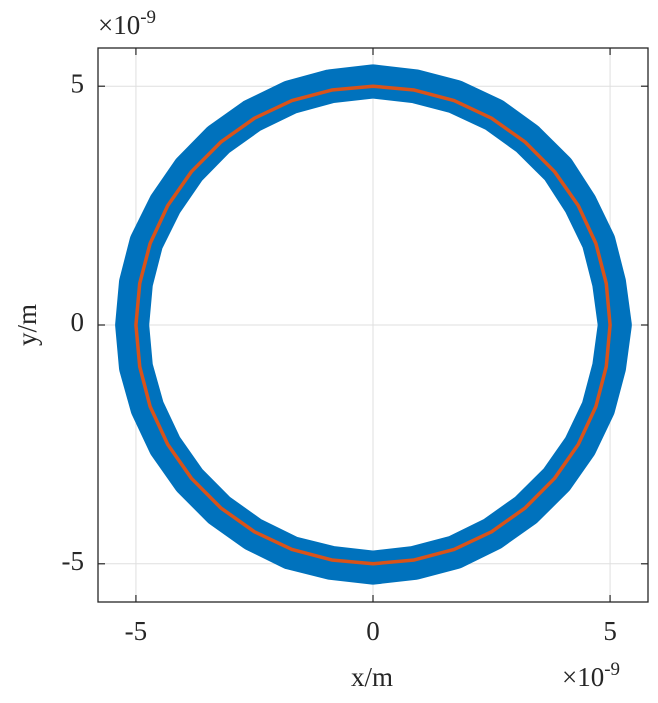 Image resolution: width=658 pixels, height=703 pixels. Describe the element at coordinates (78, 83) in the screenshot. I see `y-tick-label: 5` at that location.